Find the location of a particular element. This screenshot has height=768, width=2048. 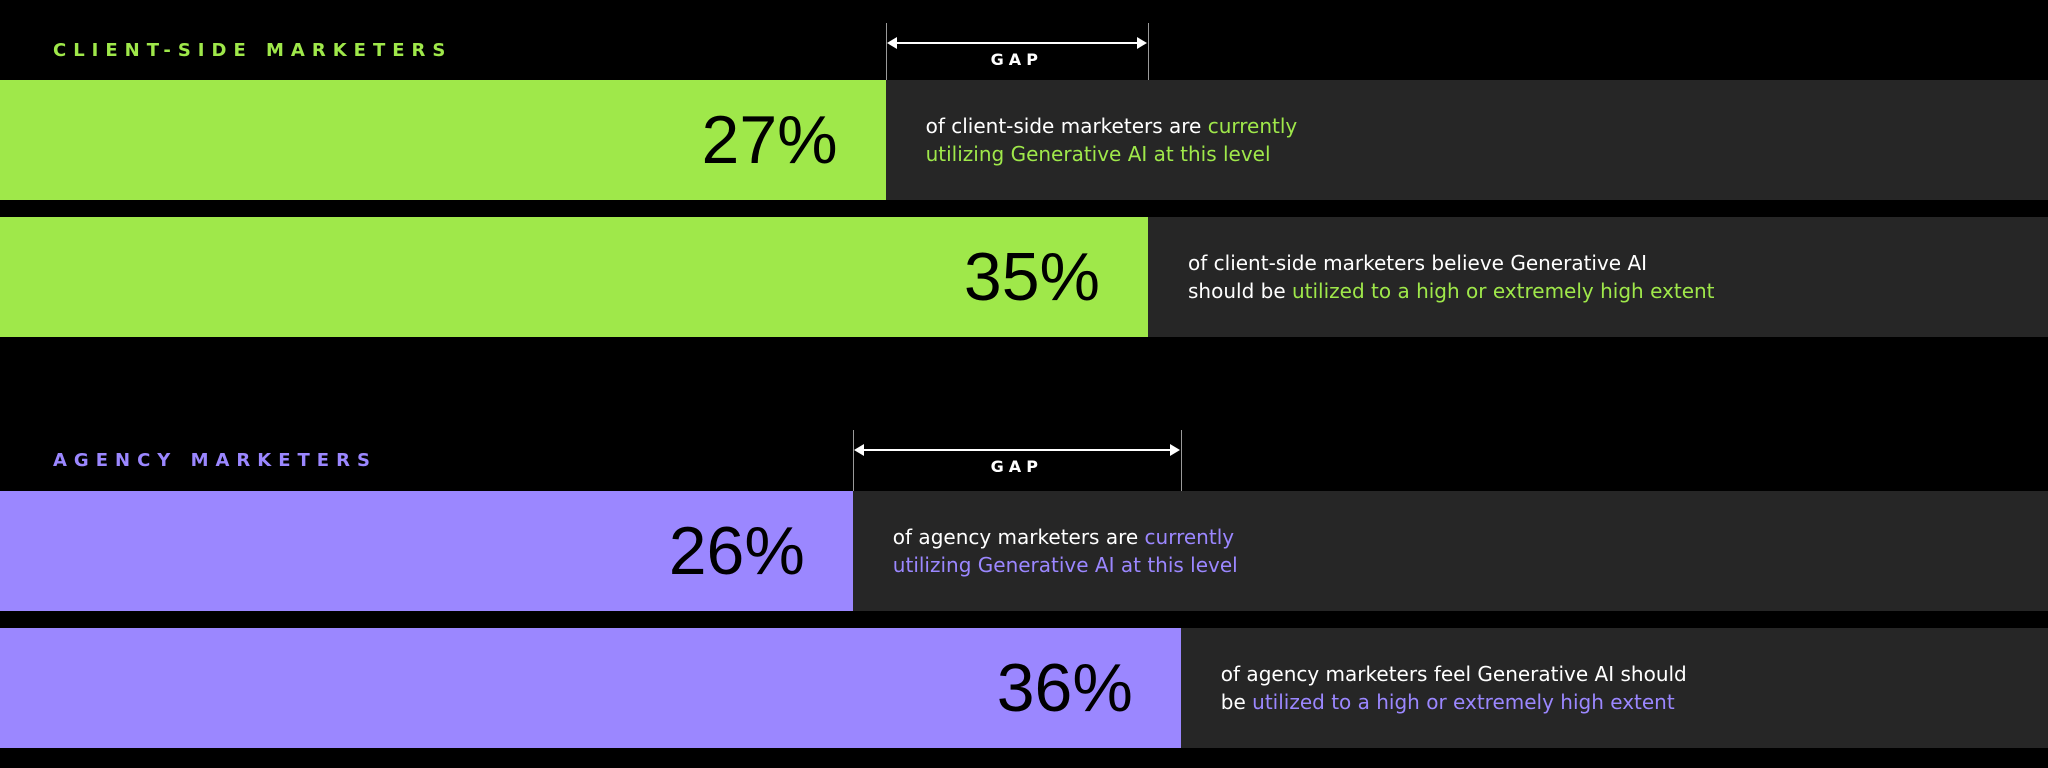

description-line: of agency marketers are currently is located at coordinates (1065, 537).